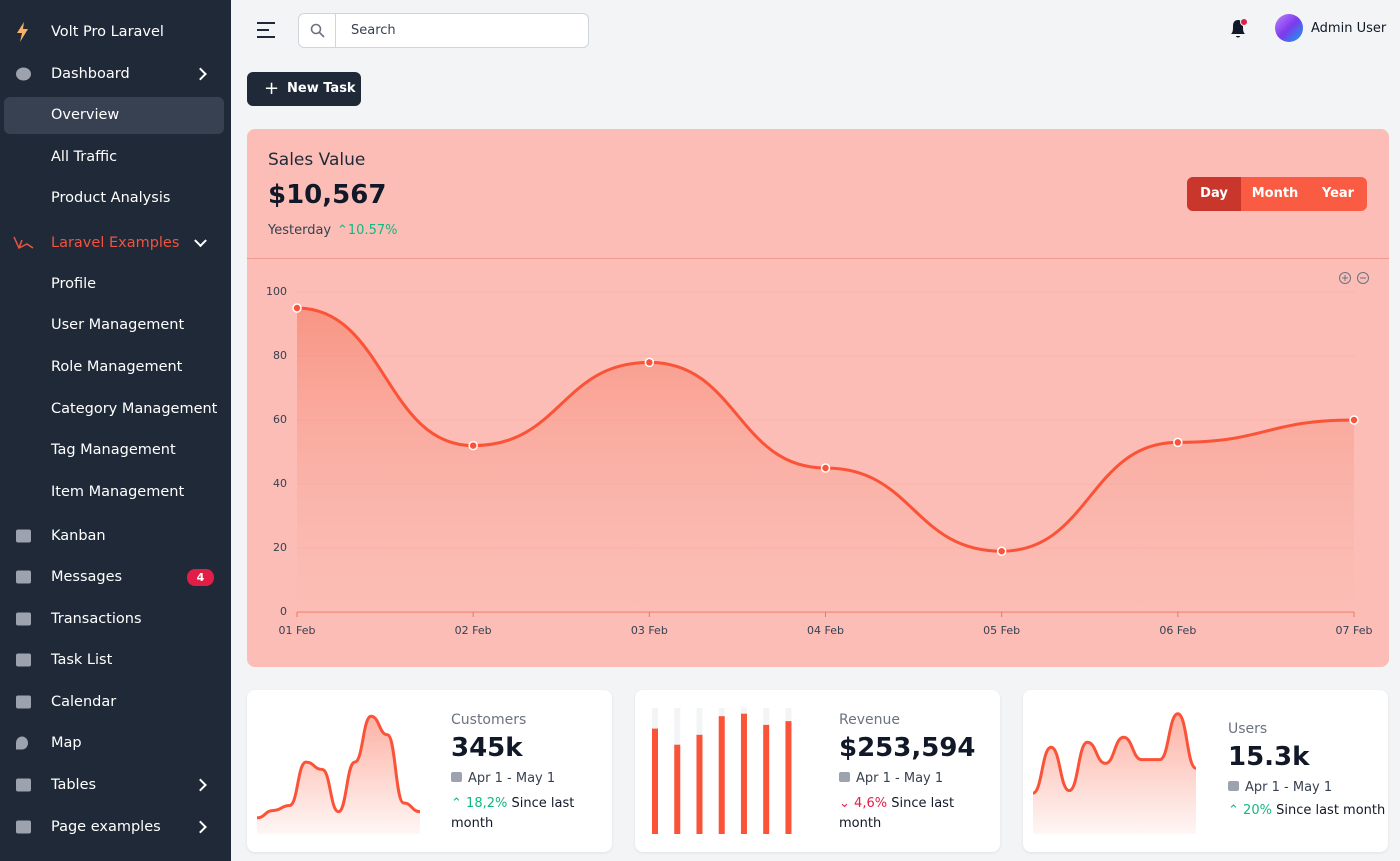 The width and height of the screenshot is (1400, 861). Describe the element at coordinates (649, 630) in the screenshot. I see `x-tick-label: 03 Feb` at that location.